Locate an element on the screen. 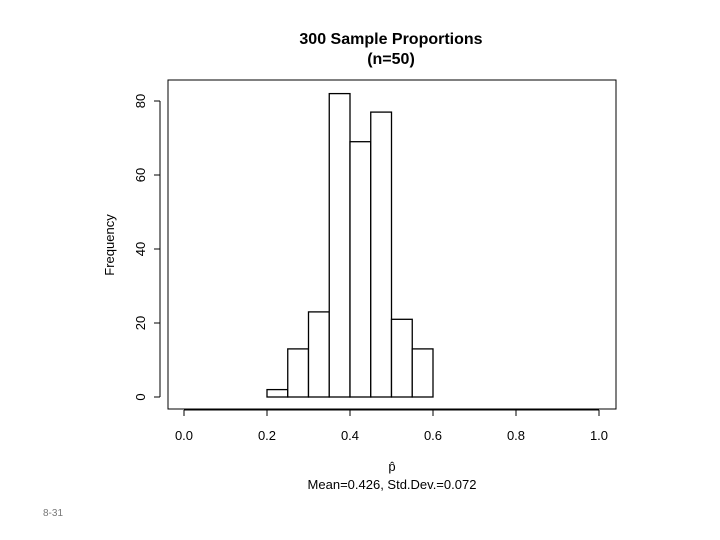  y-tick-label: 40 is located at coordinates (140, 249).